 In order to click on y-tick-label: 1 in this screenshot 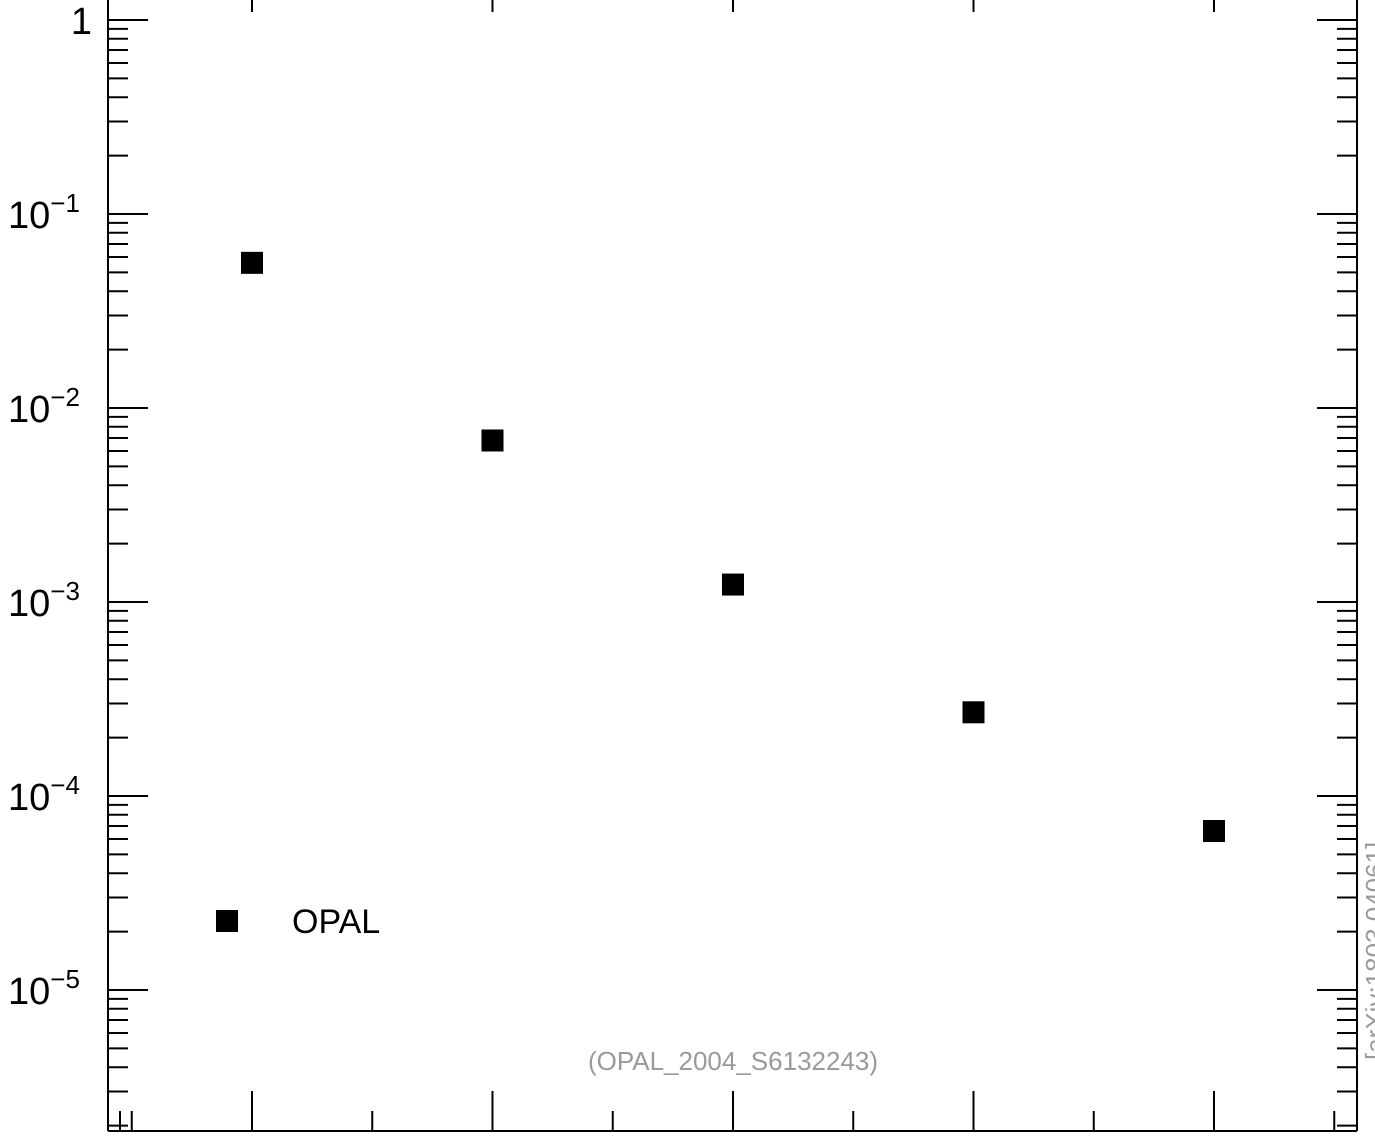, I will do `click(81, 22)`.